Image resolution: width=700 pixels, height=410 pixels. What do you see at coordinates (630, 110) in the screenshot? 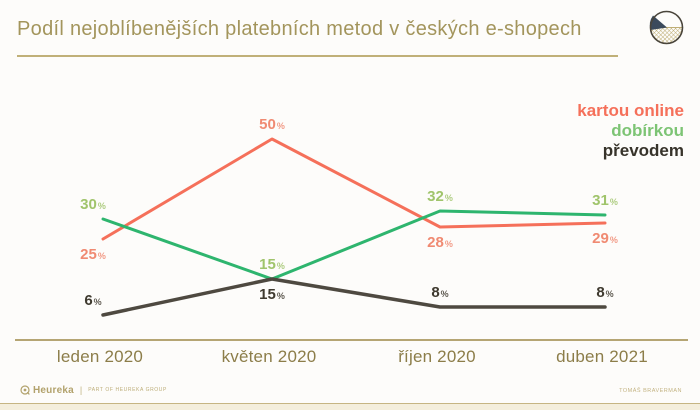
I see `legend-item-kartou-online: kartou online` at bounding box center [630, 110].